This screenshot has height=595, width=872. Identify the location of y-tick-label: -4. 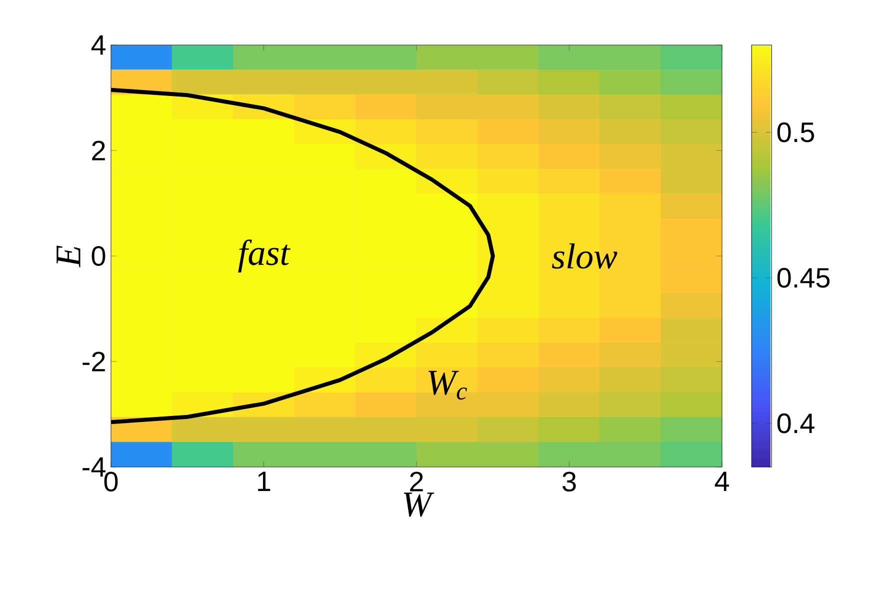
(94, 467).